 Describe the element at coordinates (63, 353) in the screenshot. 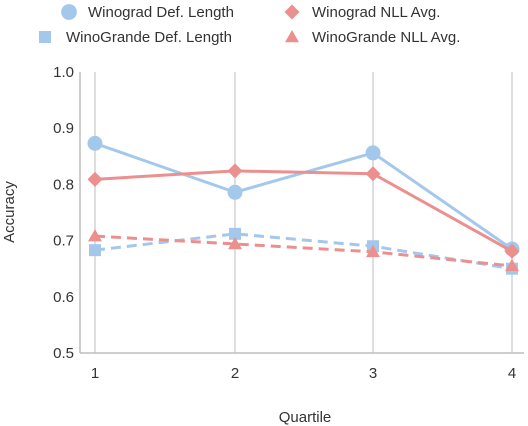

I see `y-tick-label: 0.5` at that location.